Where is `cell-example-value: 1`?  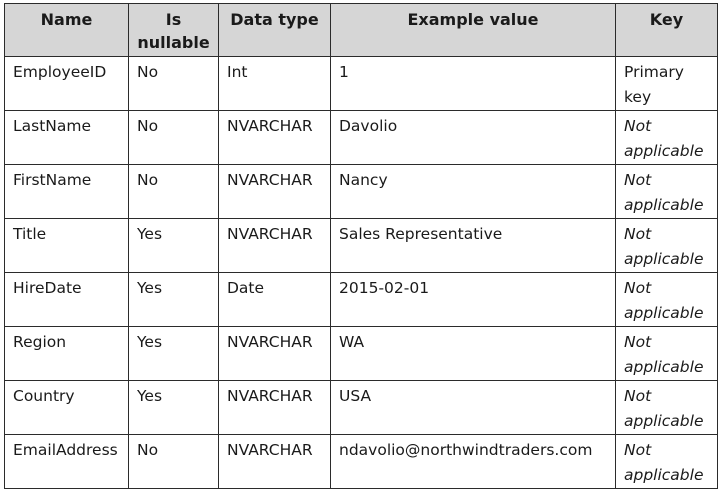
cell-example-value: 1 is located at coordinates (473, 83).